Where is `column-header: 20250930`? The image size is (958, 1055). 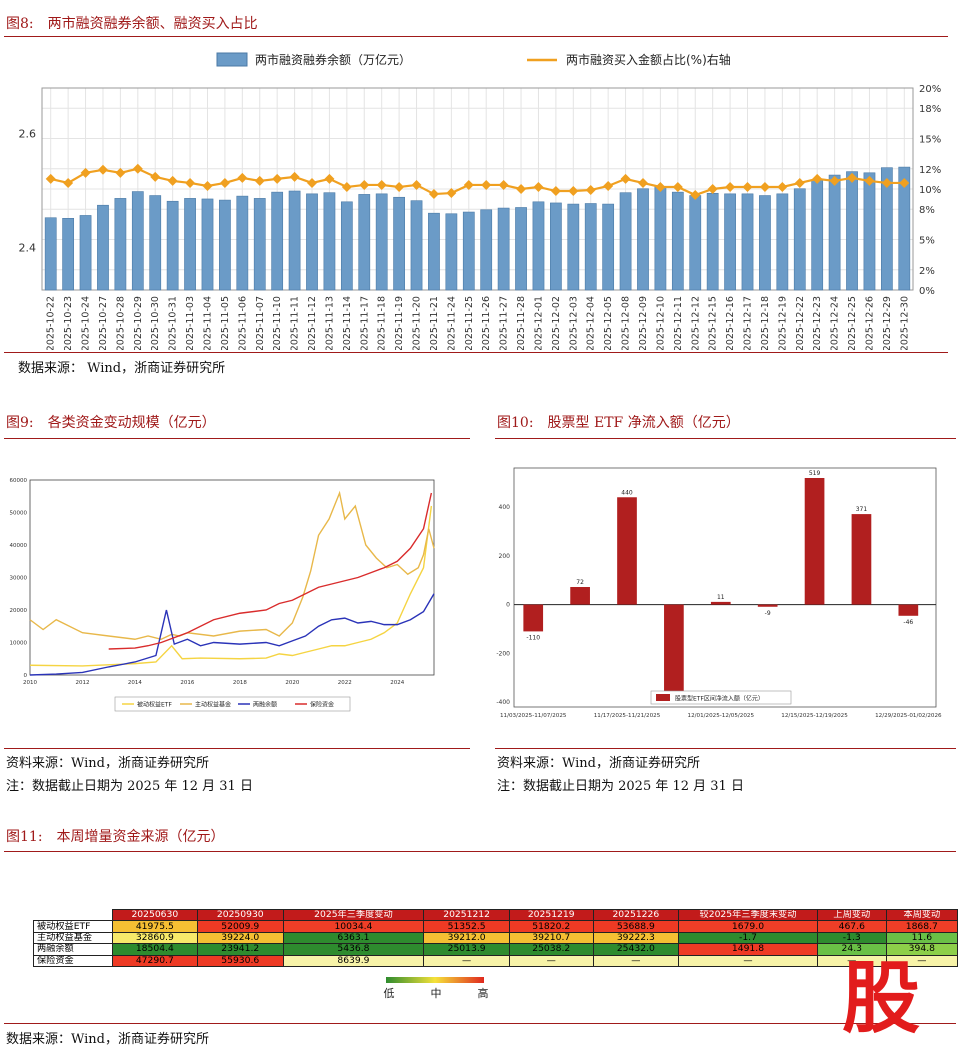
column-header: 20250930 is located at coordinates (240, 915).